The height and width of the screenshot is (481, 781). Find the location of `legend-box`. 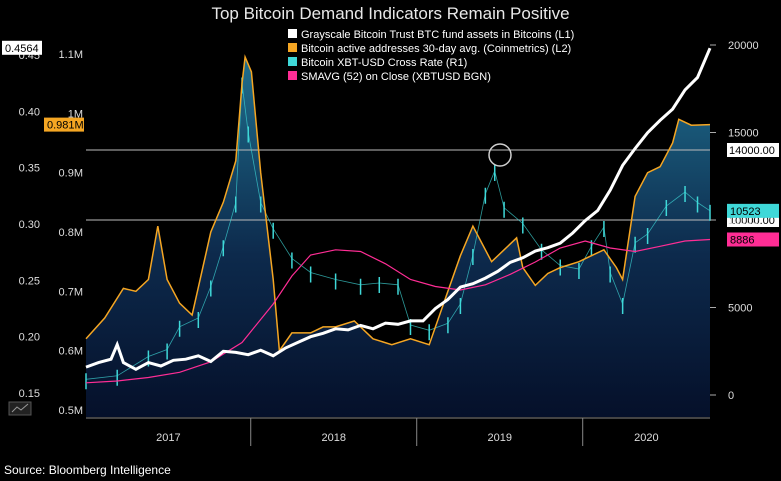

legend-box is located at coordinates (453, 55).